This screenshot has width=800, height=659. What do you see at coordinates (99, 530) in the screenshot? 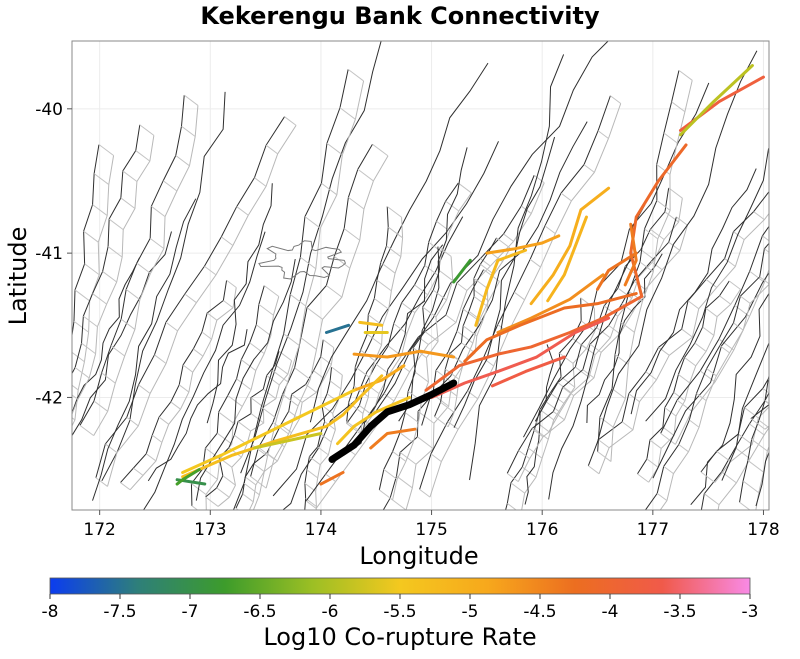
I see `x-tick-label: 172` at bounding box center [99, 530].